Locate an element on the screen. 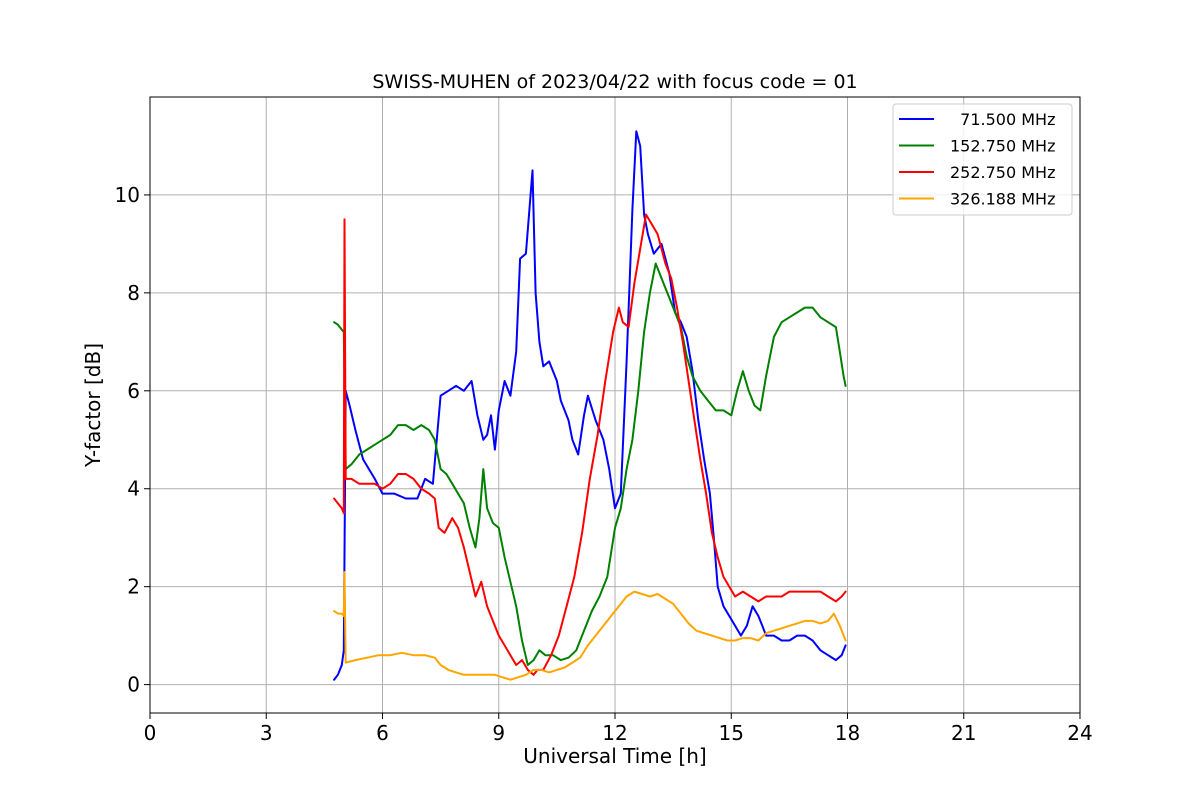 This screenshot has width=1200, height=800. x-axis-label: Universal Time [h] is located at coordinates (614, 756).